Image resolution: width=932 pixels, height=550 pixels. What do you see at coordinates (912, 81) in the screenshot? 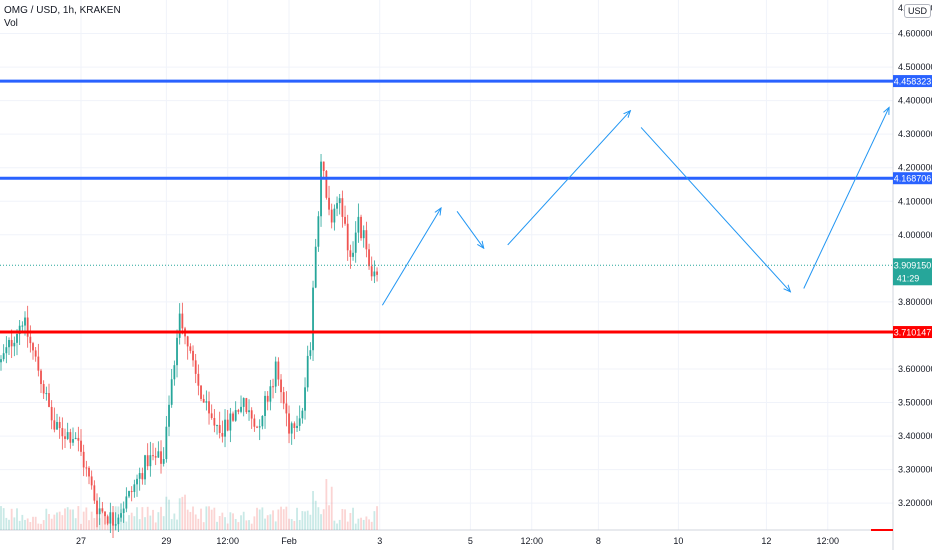
I see `level-price-tag` at bounding box center [912, 81].